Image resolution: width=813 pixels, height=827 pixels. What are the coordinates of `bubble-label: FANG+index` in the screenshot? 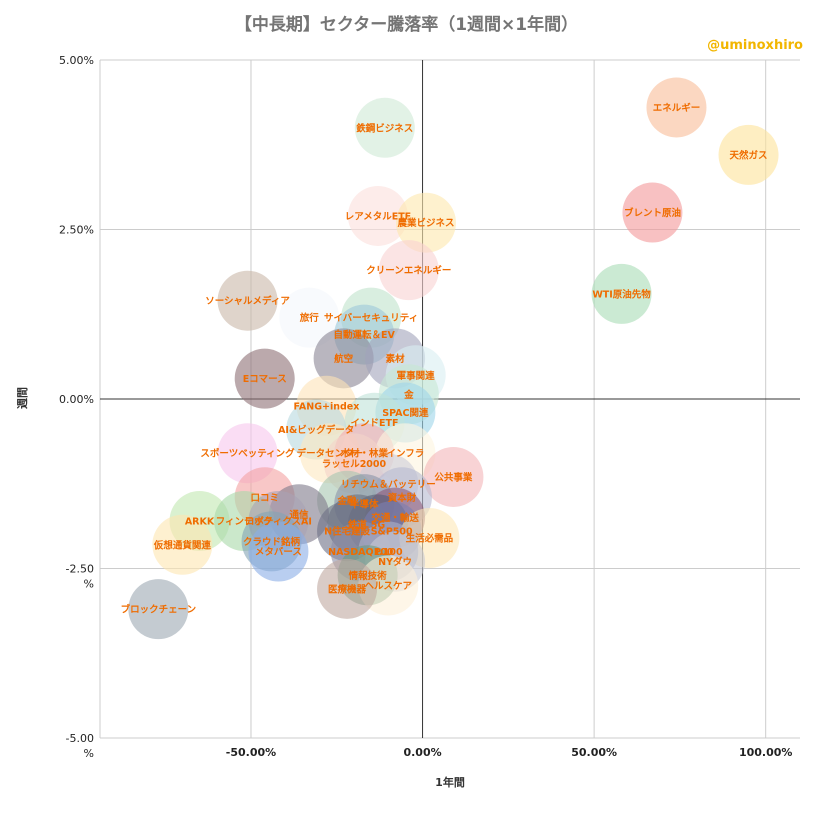 It's located at (327, 406).